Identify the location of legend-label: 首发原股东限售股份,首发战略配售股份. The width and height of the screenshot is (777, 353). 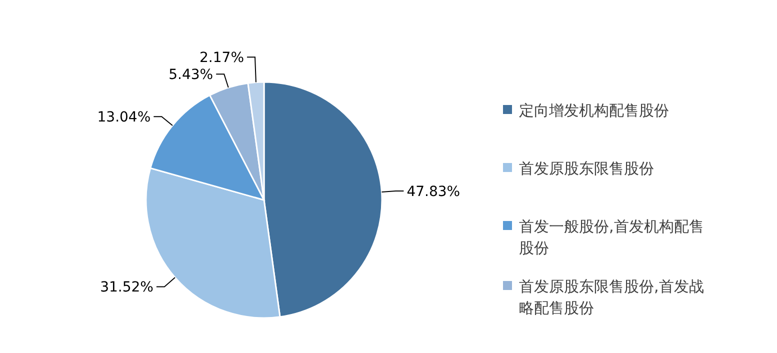
(611, 297).